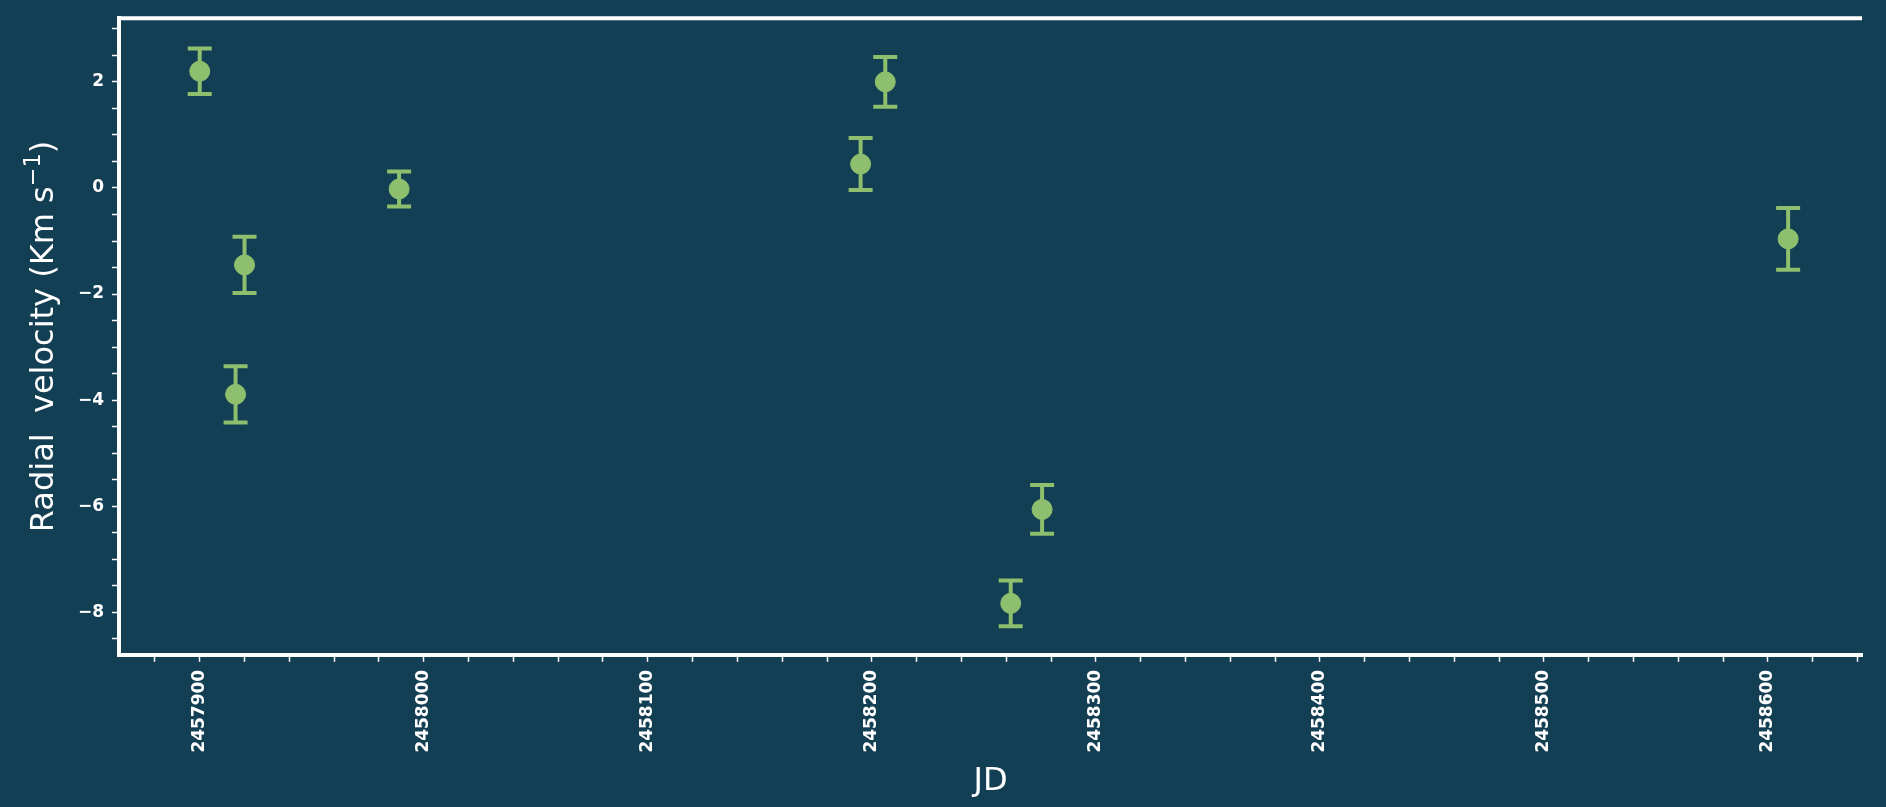 Image resolution: width=1886 pixels, height=807 pixels. What do you see at coordinates (198, 711) in the screenshot?
I see `x-tick-label: 2457900` at bounding box center [198, 711].